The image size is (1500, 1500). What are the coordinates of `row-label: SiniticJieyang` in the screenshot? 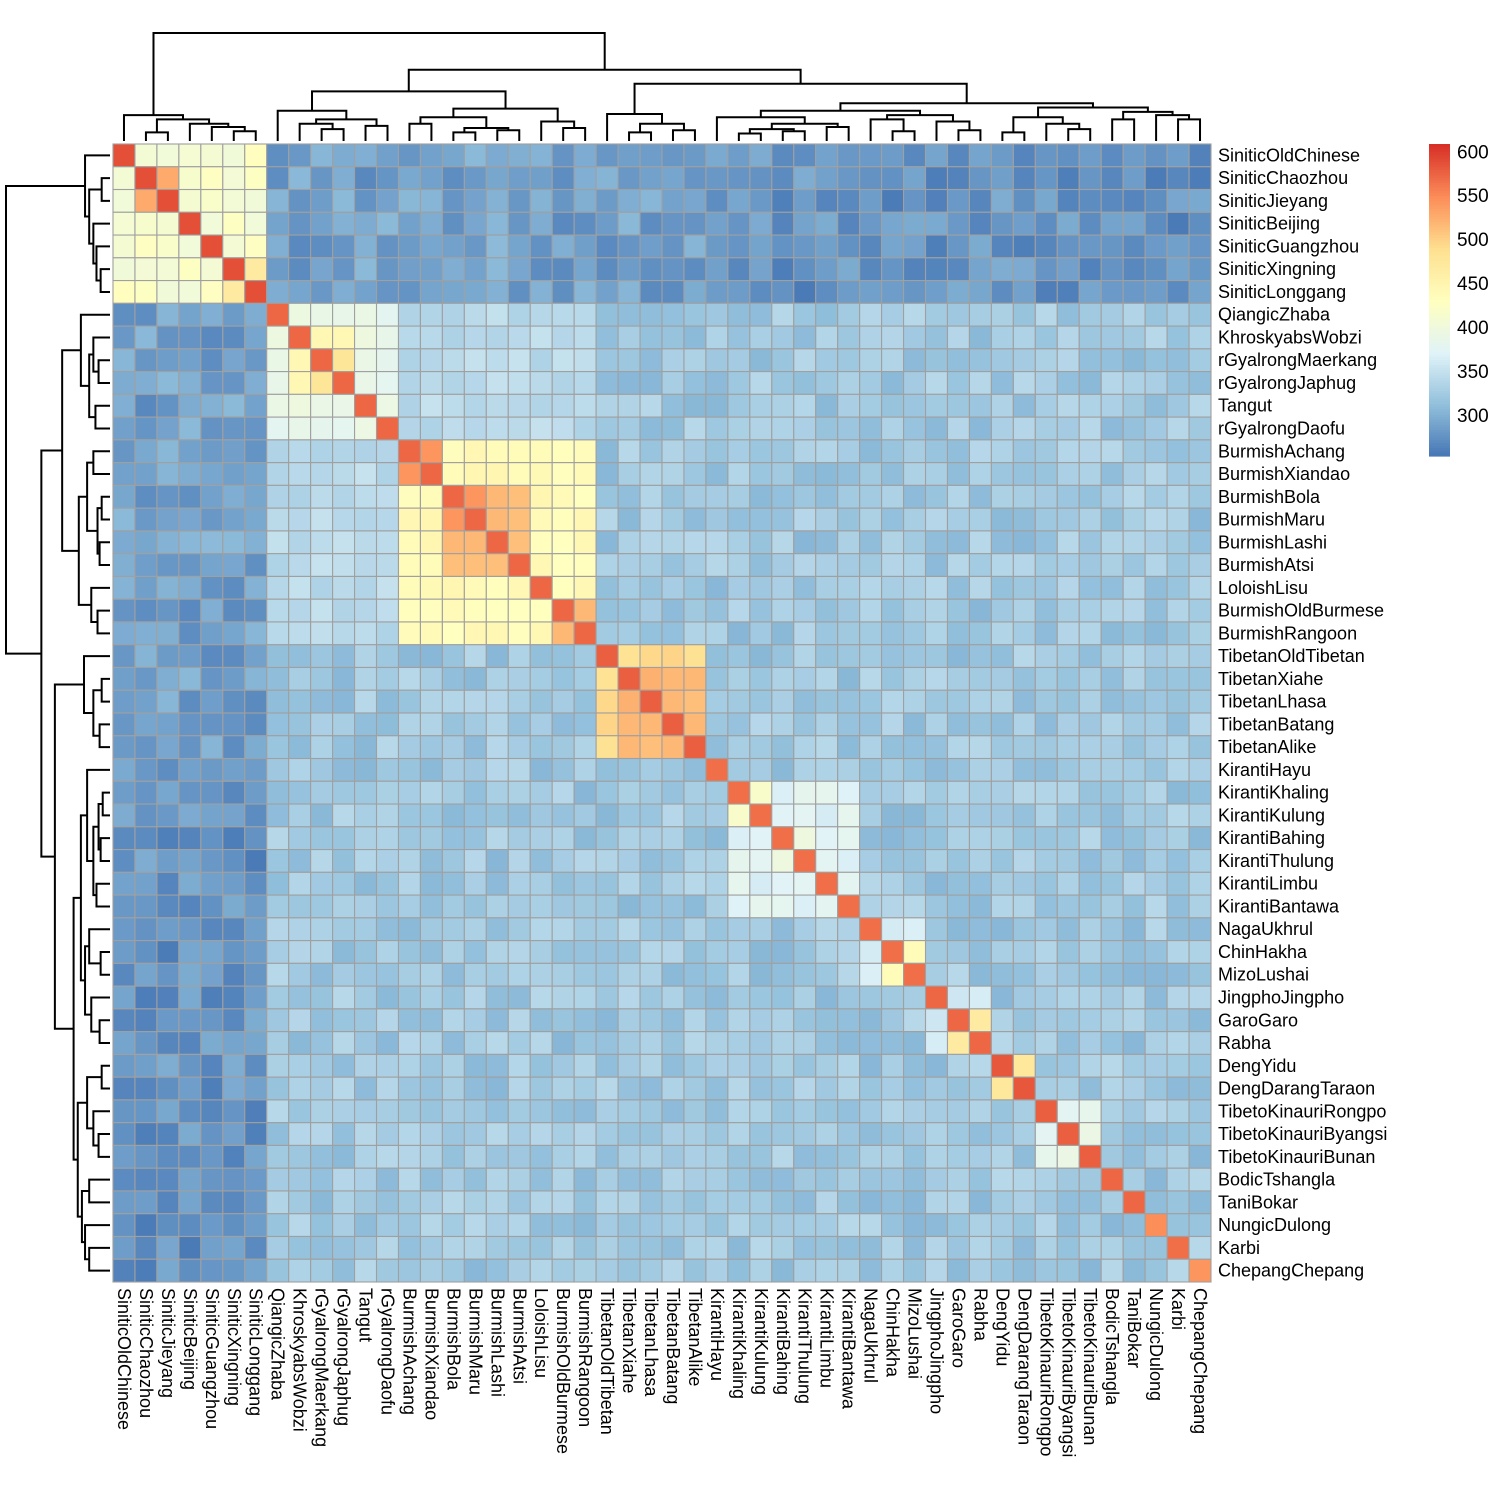 It's located at (1273, 201).